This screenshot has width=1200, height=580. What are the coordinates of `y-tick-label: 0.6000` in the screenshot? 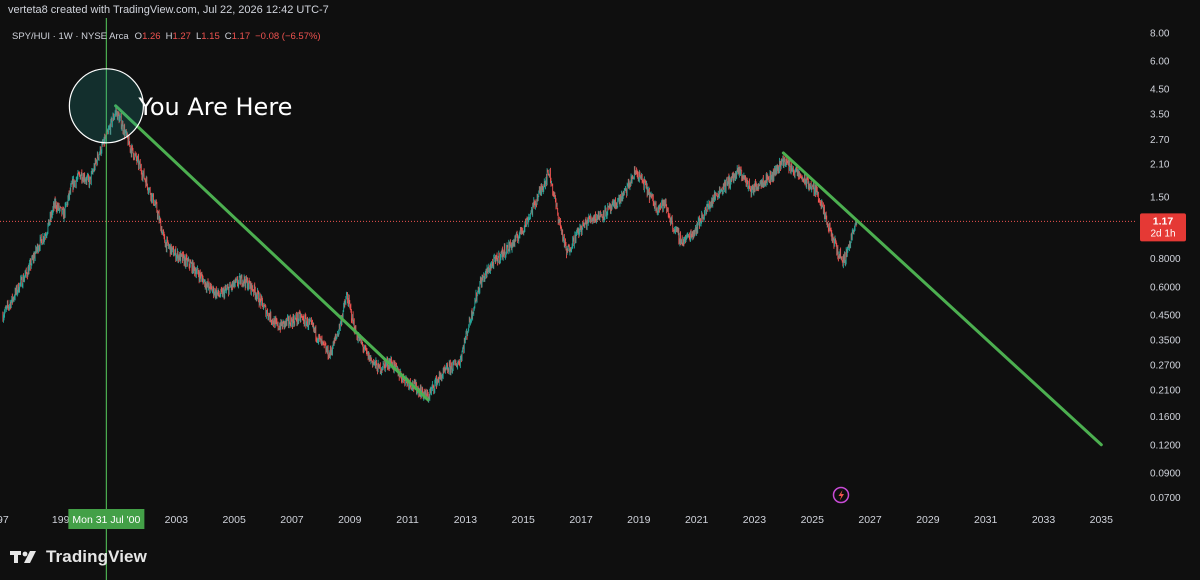 It's located at (1165, 287).